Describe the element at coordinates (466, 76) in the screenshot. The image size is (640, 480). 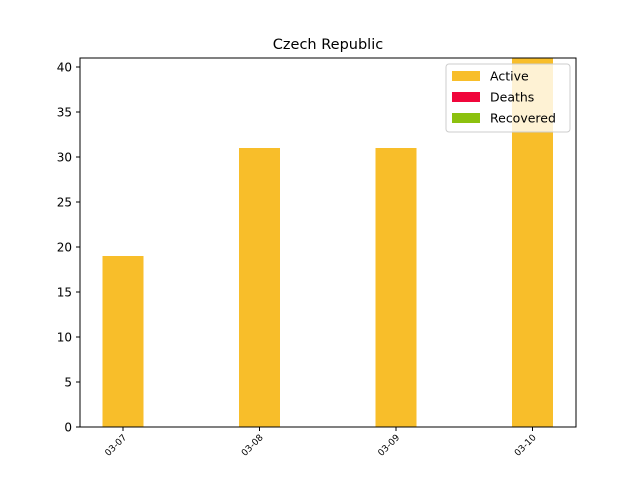
I see `legend-swatch-active` at that location.